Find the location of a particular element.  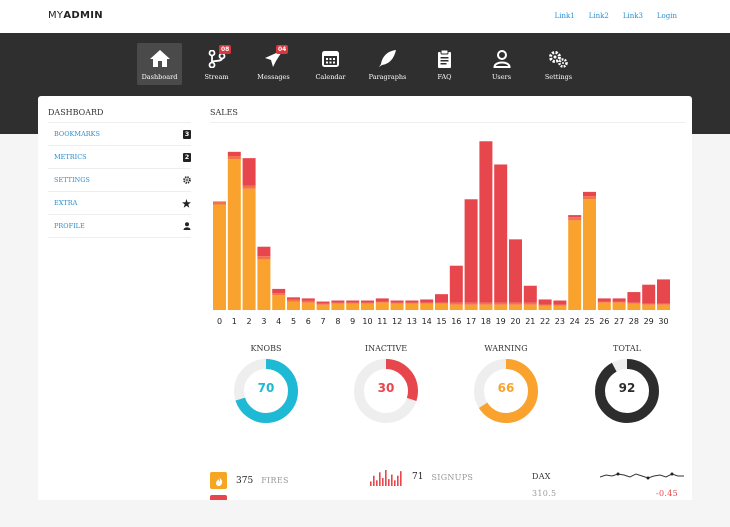

sidebar-item-label: SETTINGS is located at coordinates (72, 180).